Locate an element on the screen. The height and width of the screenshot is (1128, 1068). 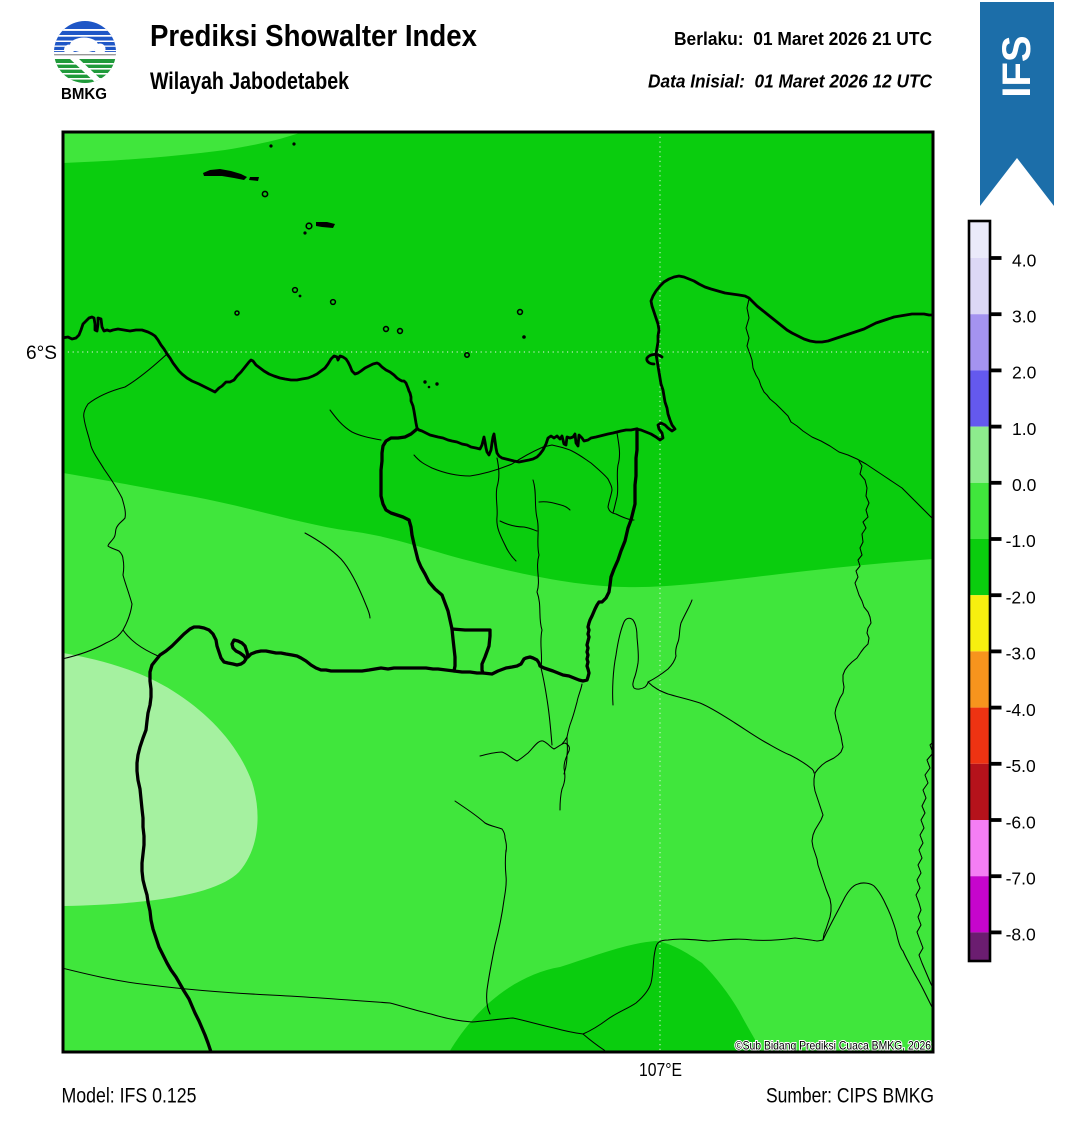
svg-text: 2.0 is located at coordinates (1024, 373).